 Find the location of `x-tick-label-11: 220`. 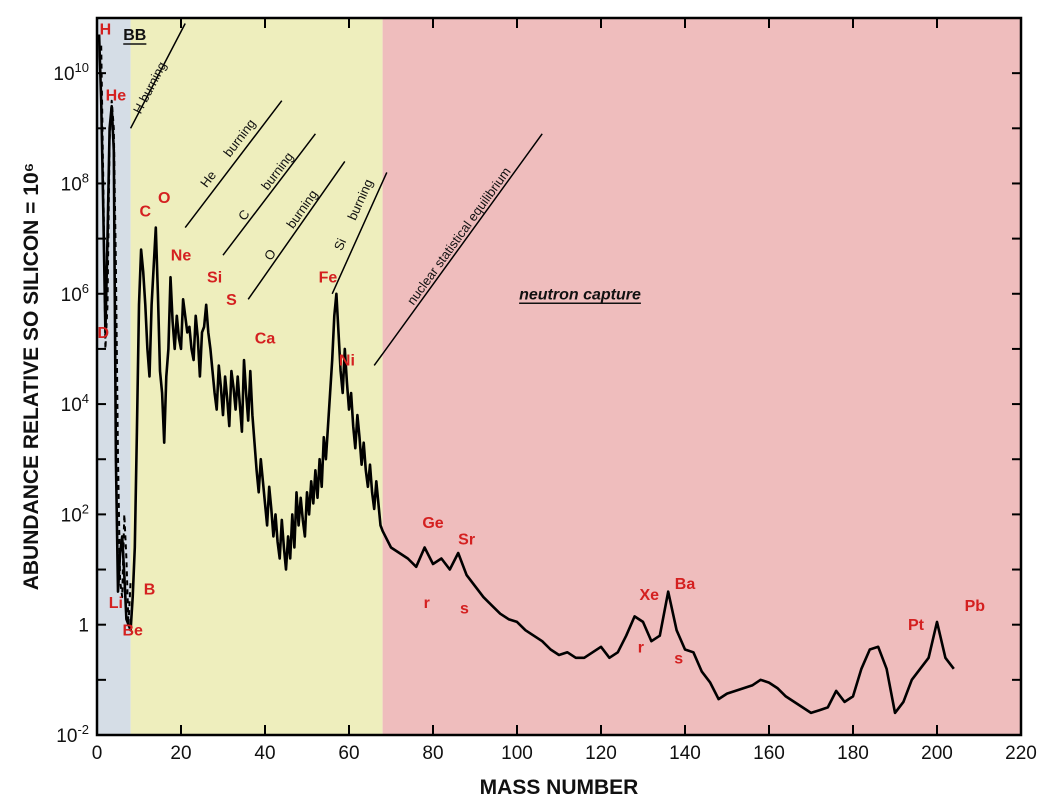

x-tick-label-11: 220 is located at coordinates (1021, 753).